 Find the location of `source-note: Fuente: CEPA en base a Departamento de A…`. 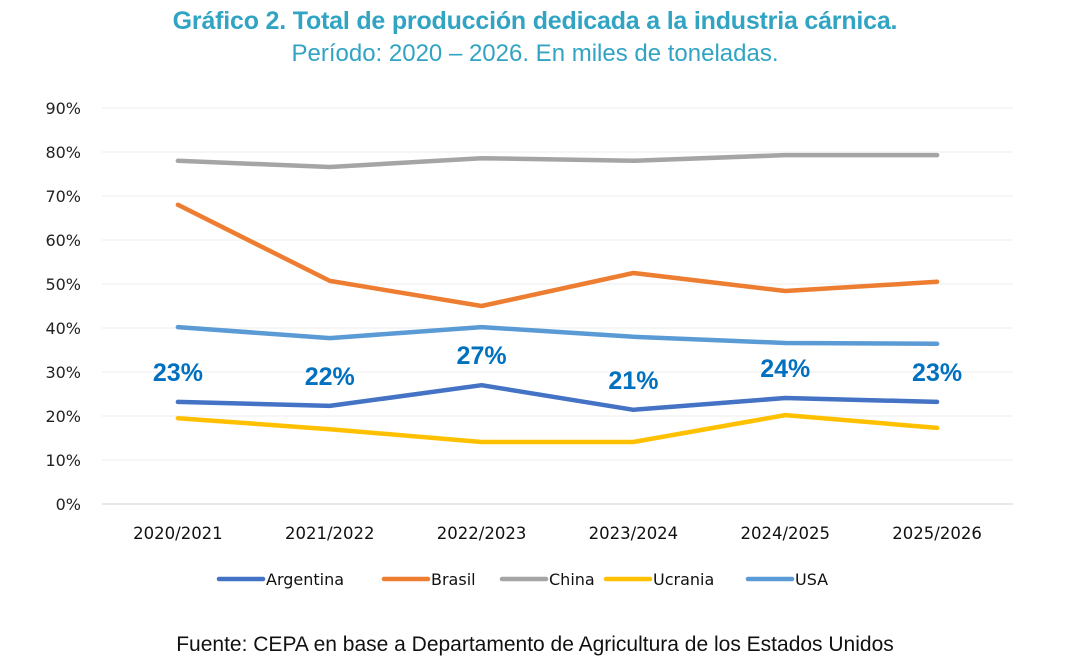

source-note: Fuente: CEPA en base a Departamento de A… is located at coordinates (535, 644).